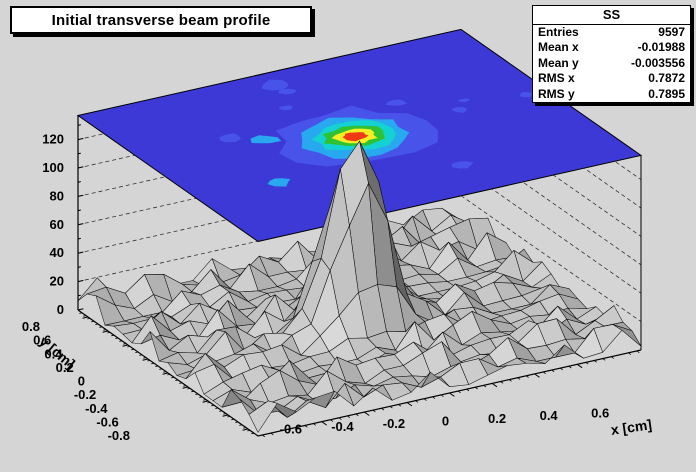 The width and height of the screenshot is (696, 472). What do you see at coordinates (556, 78) in the screenshot?
I see `stat-label: RMS x` at bounding box center [556, 78].